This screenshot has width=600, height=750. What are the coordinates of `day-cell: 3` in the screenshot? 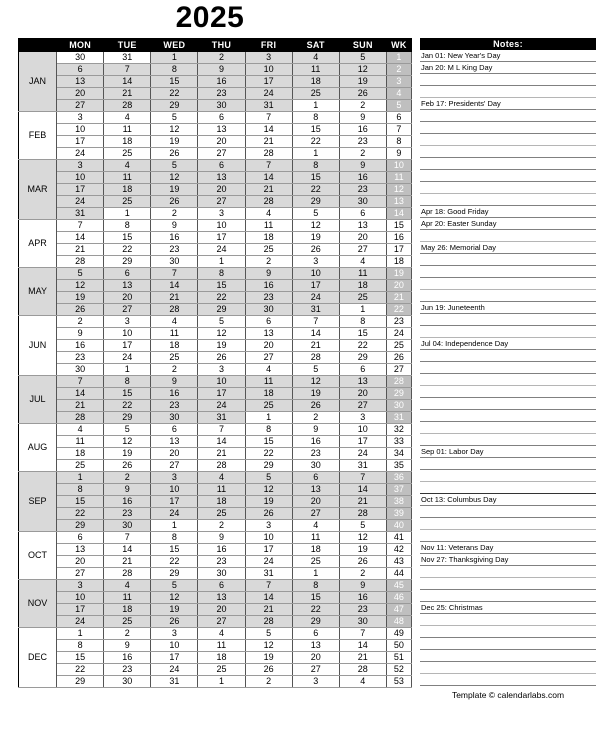 It's located at (174, 633).